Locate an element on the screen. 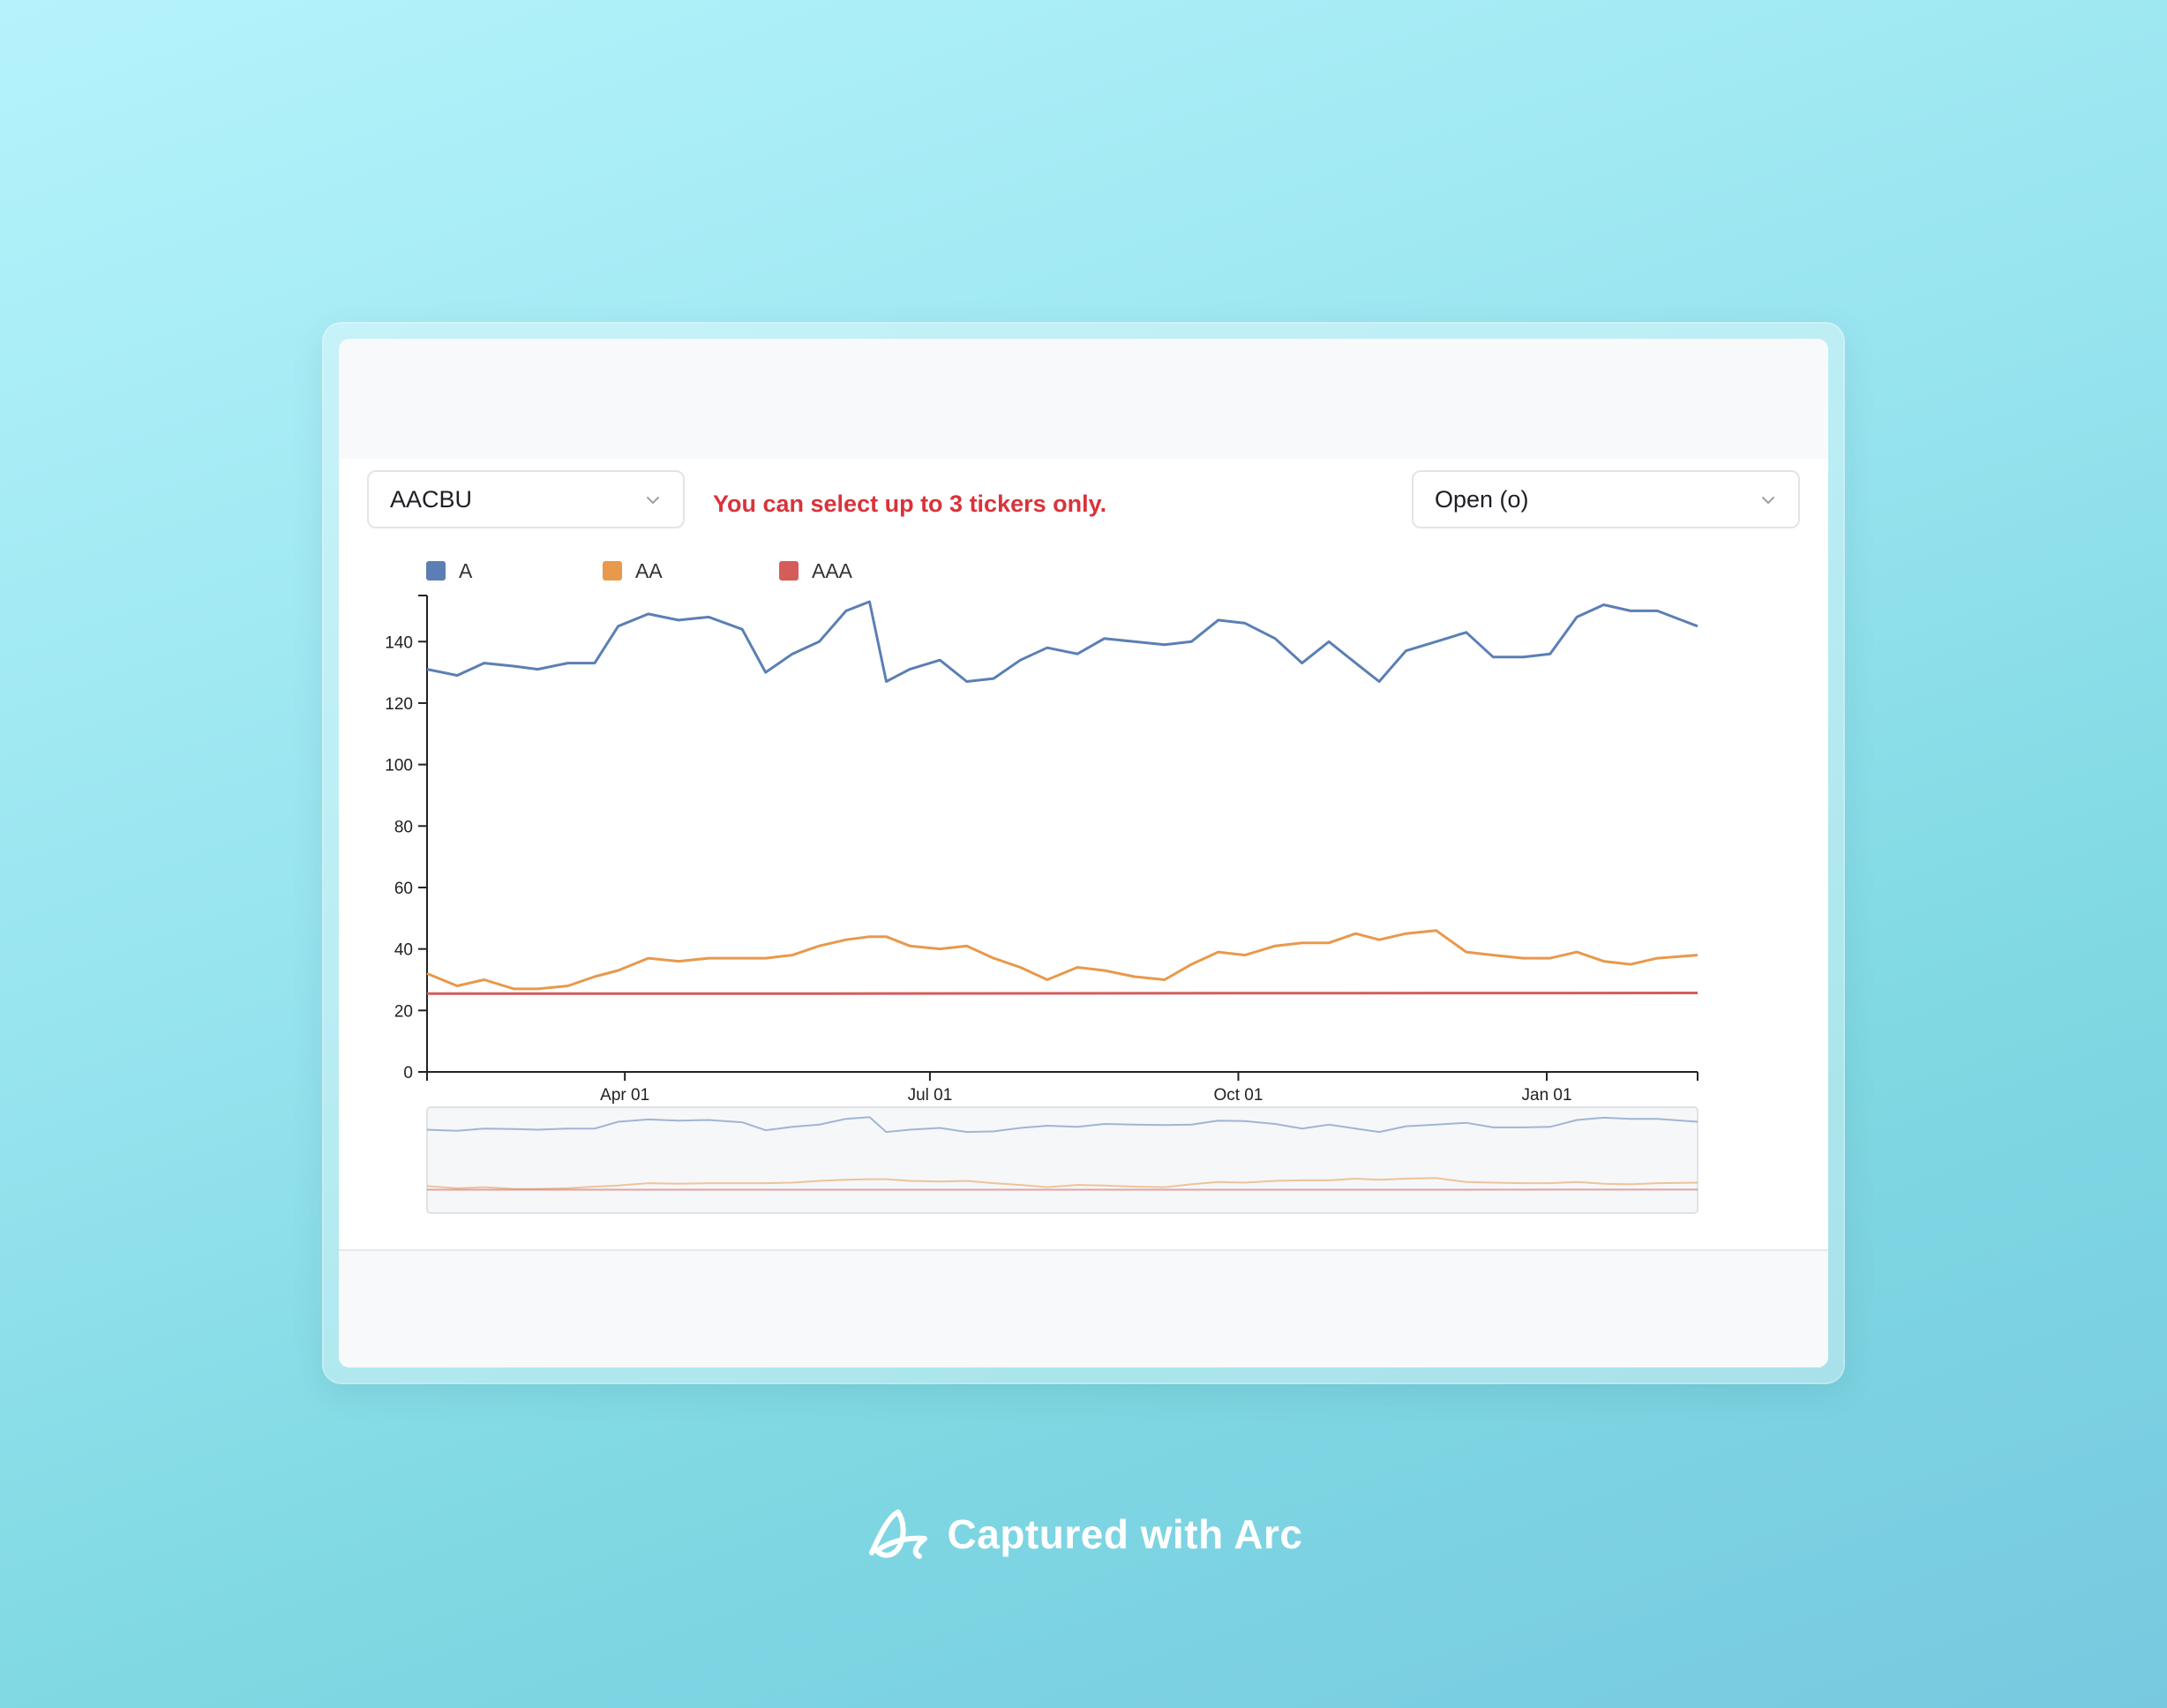  y-tick-label: 60 is located at coordinates (403, 889).